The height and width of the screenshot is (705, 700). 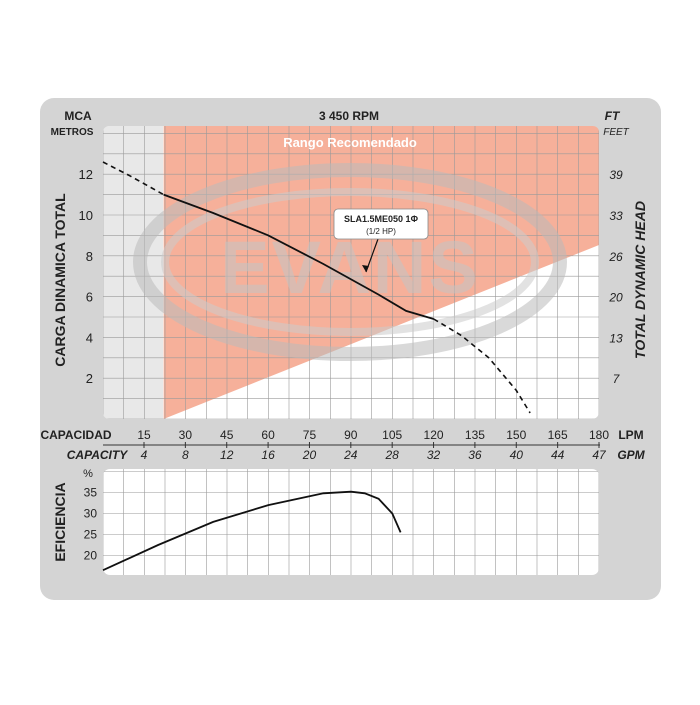 I want to click on y-left-tick-label: 12, so click(x=86, y=174).